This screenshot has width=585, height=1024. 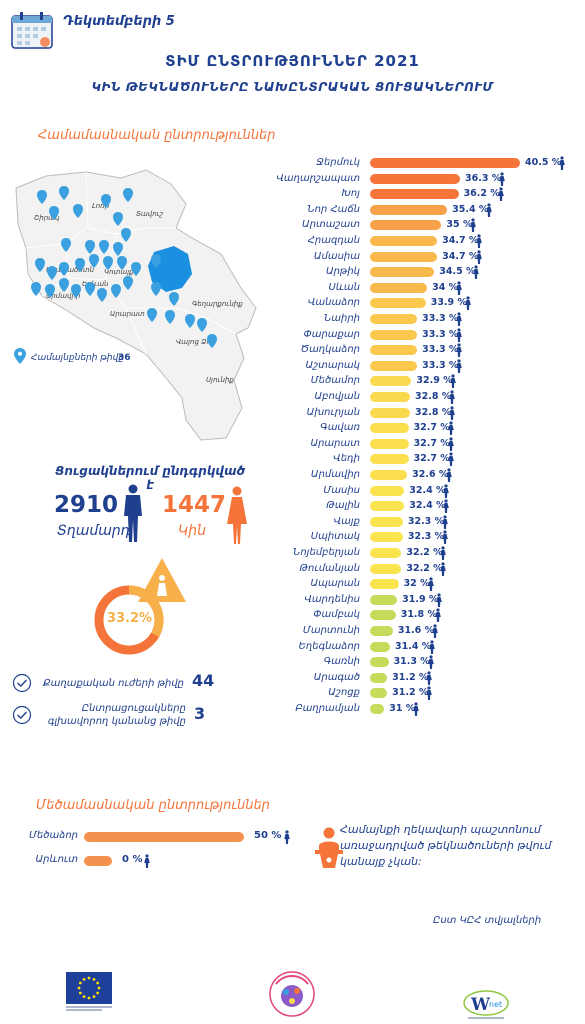 I want to click on community-percent: 40.5 %, so click(x=543, y=162).